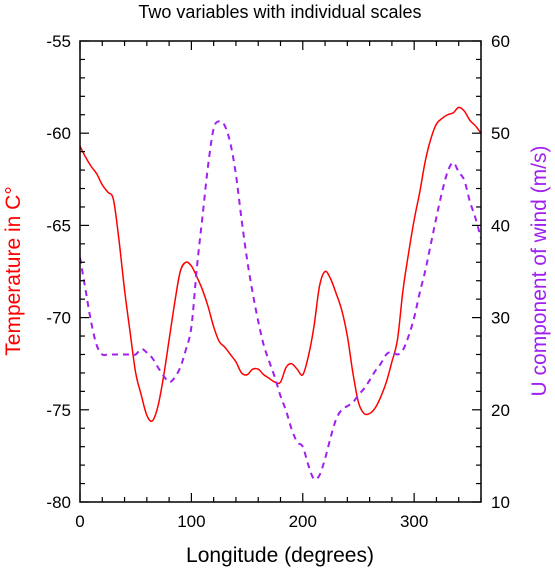  What do you see at coordinates (58, 502) in the screenshot?
I see `left-tick-label: -80` at bounding box center [58, 502].